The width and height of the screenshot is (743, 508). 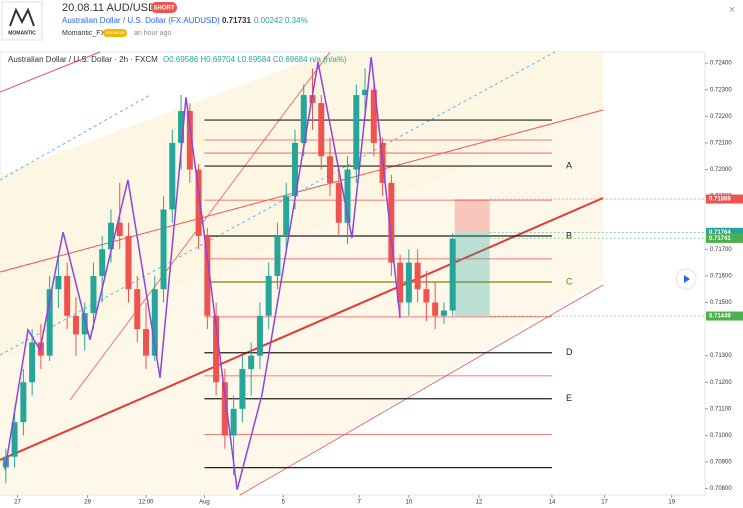 What do you see at coordinates (721, 90) in the screenshot?
I see `y-tick-label: 0.72300` at bounding box center [721, 90].